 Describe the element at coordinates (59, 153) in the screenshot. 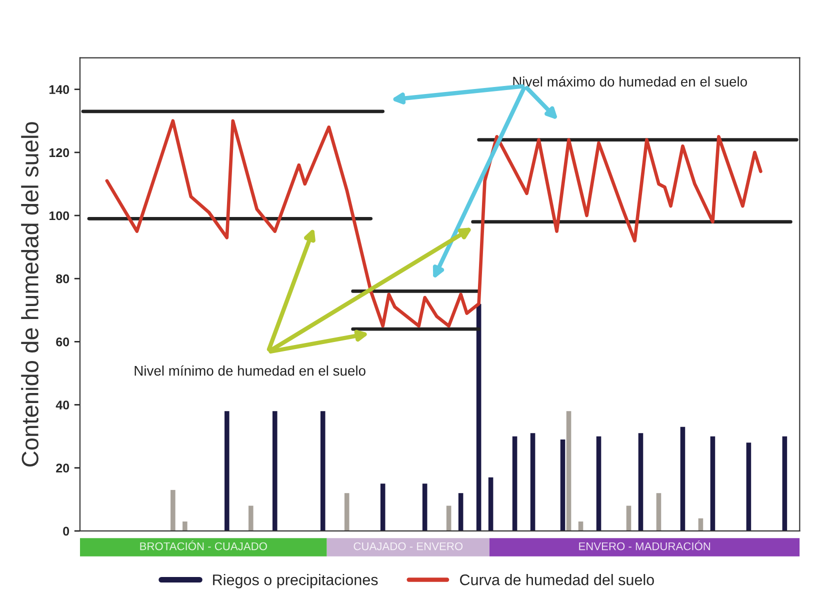

I see `y-tick-label: 120` at that location.